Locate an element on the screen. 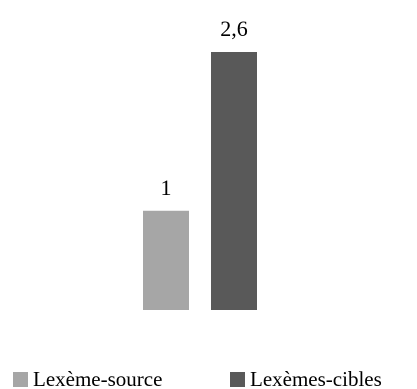 The width and height of the screenshot is (417, 389). legend-label-lexeme-source: Lexème-source is located at coordinates (97, 378).